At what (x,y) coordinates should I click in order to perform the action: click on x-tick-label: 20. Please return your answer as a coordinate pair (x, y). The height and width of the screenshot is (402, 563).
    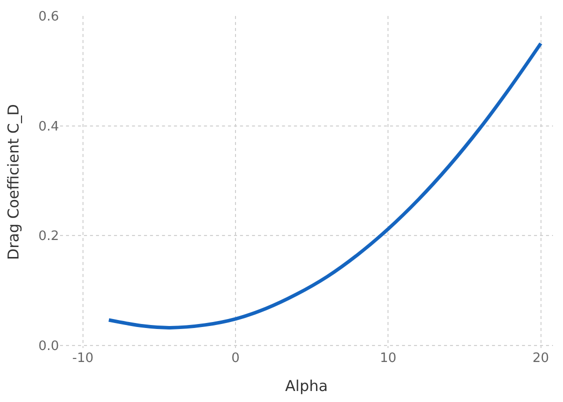
    Looking at the image, I should click on (541, 358).